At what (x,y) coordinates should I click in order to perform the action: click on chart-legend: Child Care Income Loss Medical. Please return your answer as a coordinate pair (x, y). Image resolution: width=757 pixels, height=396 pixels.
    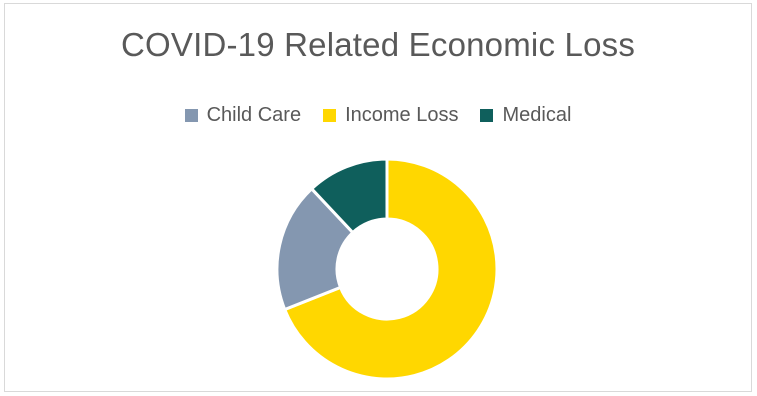
    Looking at the image, I should click on (378, 115).